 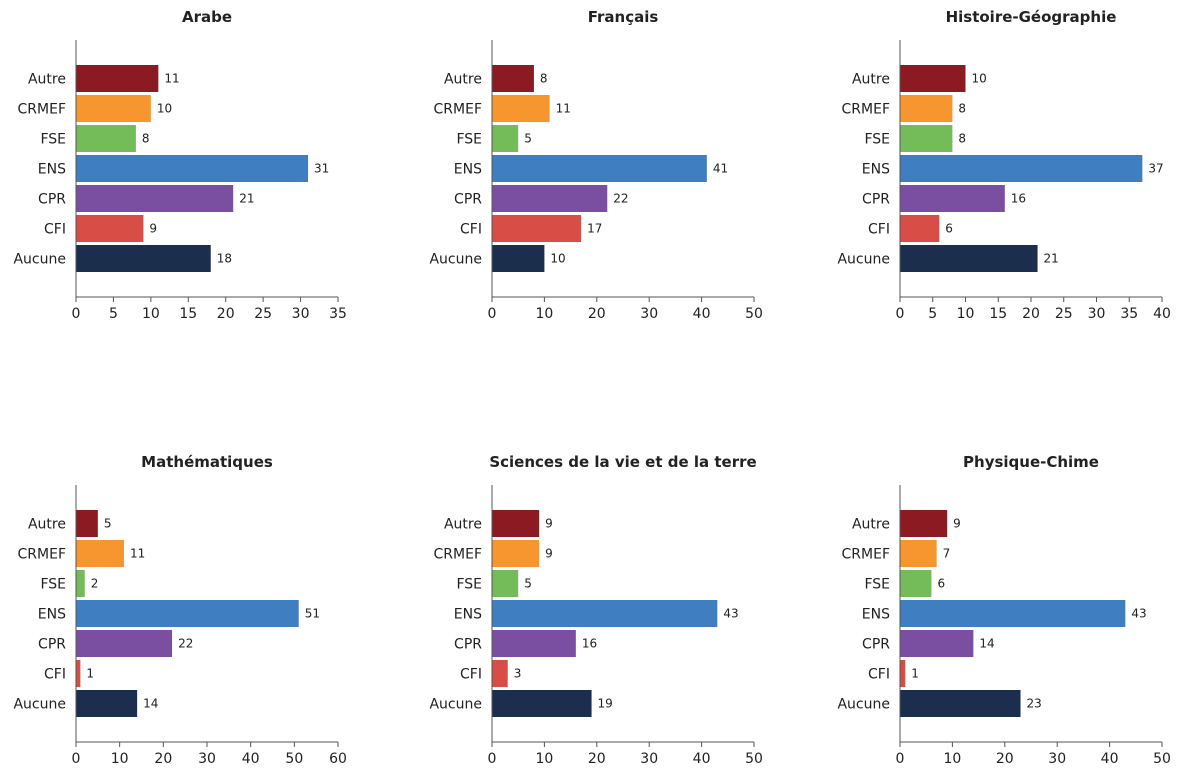 I want to click on data-label: 21, so click(x=1051, y=259).